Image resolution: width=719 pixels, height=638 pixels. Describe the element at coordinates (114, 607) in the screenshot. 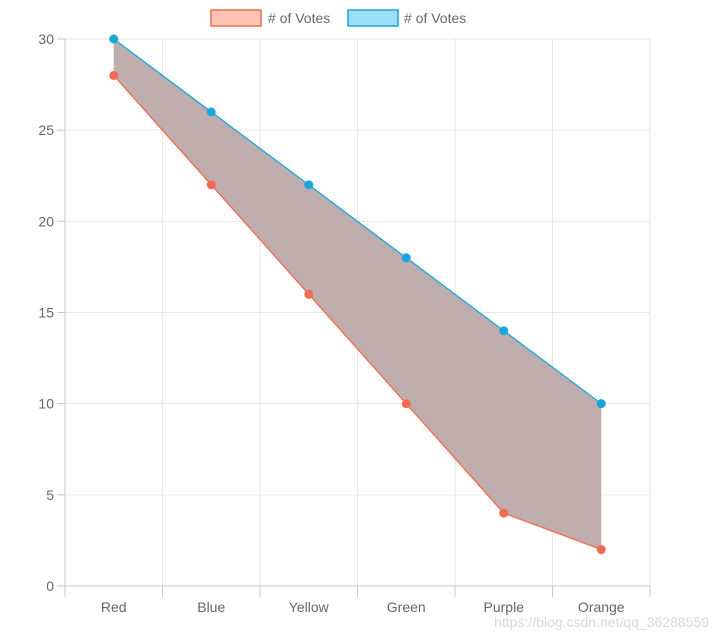

I see `x-tick-label: Red` at that location.